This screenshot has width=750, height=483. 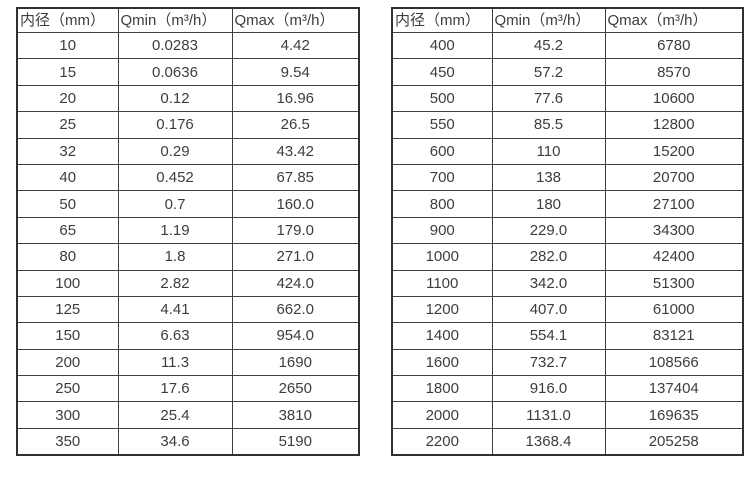 I want to click on table-cell: 600, so click(x=442, y=151).